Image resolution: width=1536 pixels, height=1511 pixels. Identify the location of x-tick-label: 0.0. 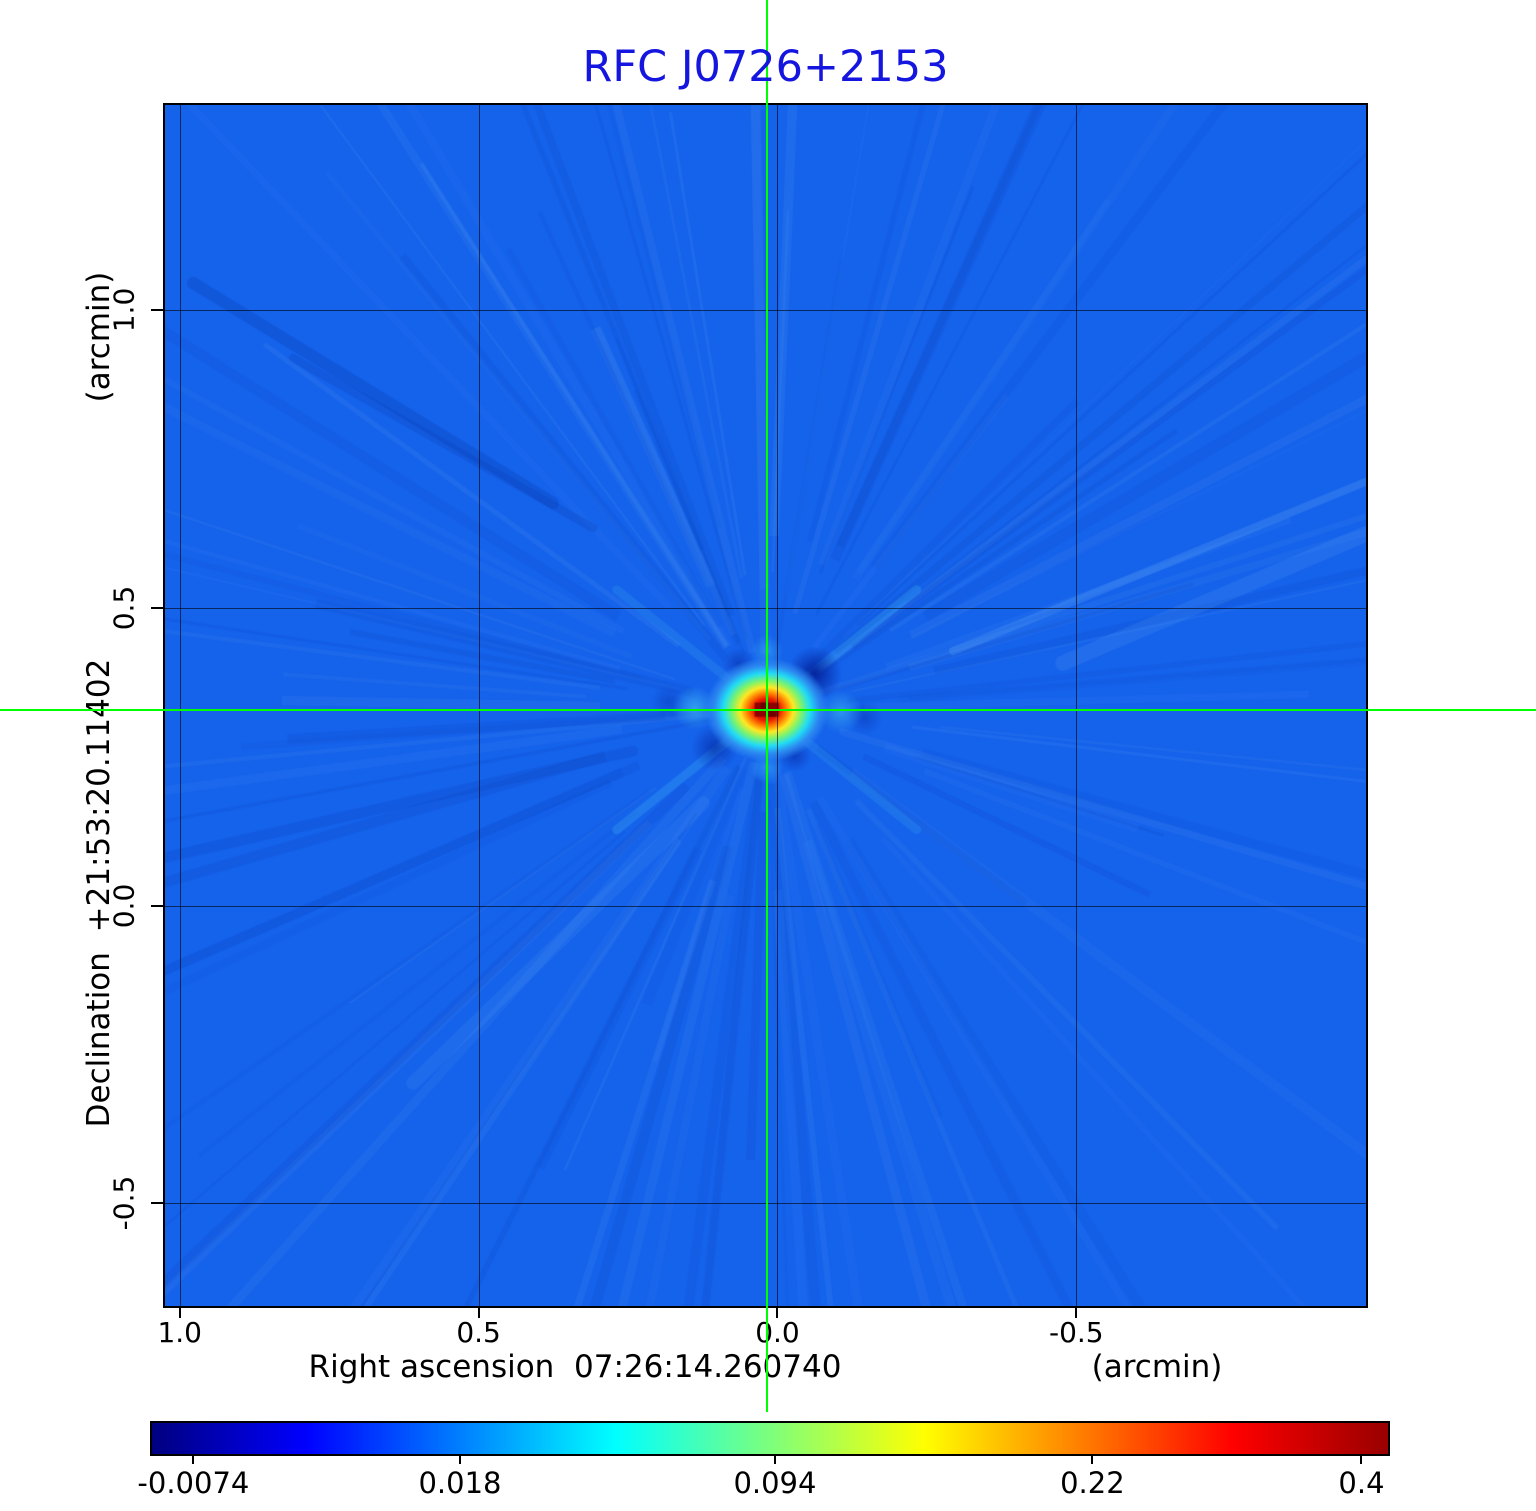
(777, 1332).